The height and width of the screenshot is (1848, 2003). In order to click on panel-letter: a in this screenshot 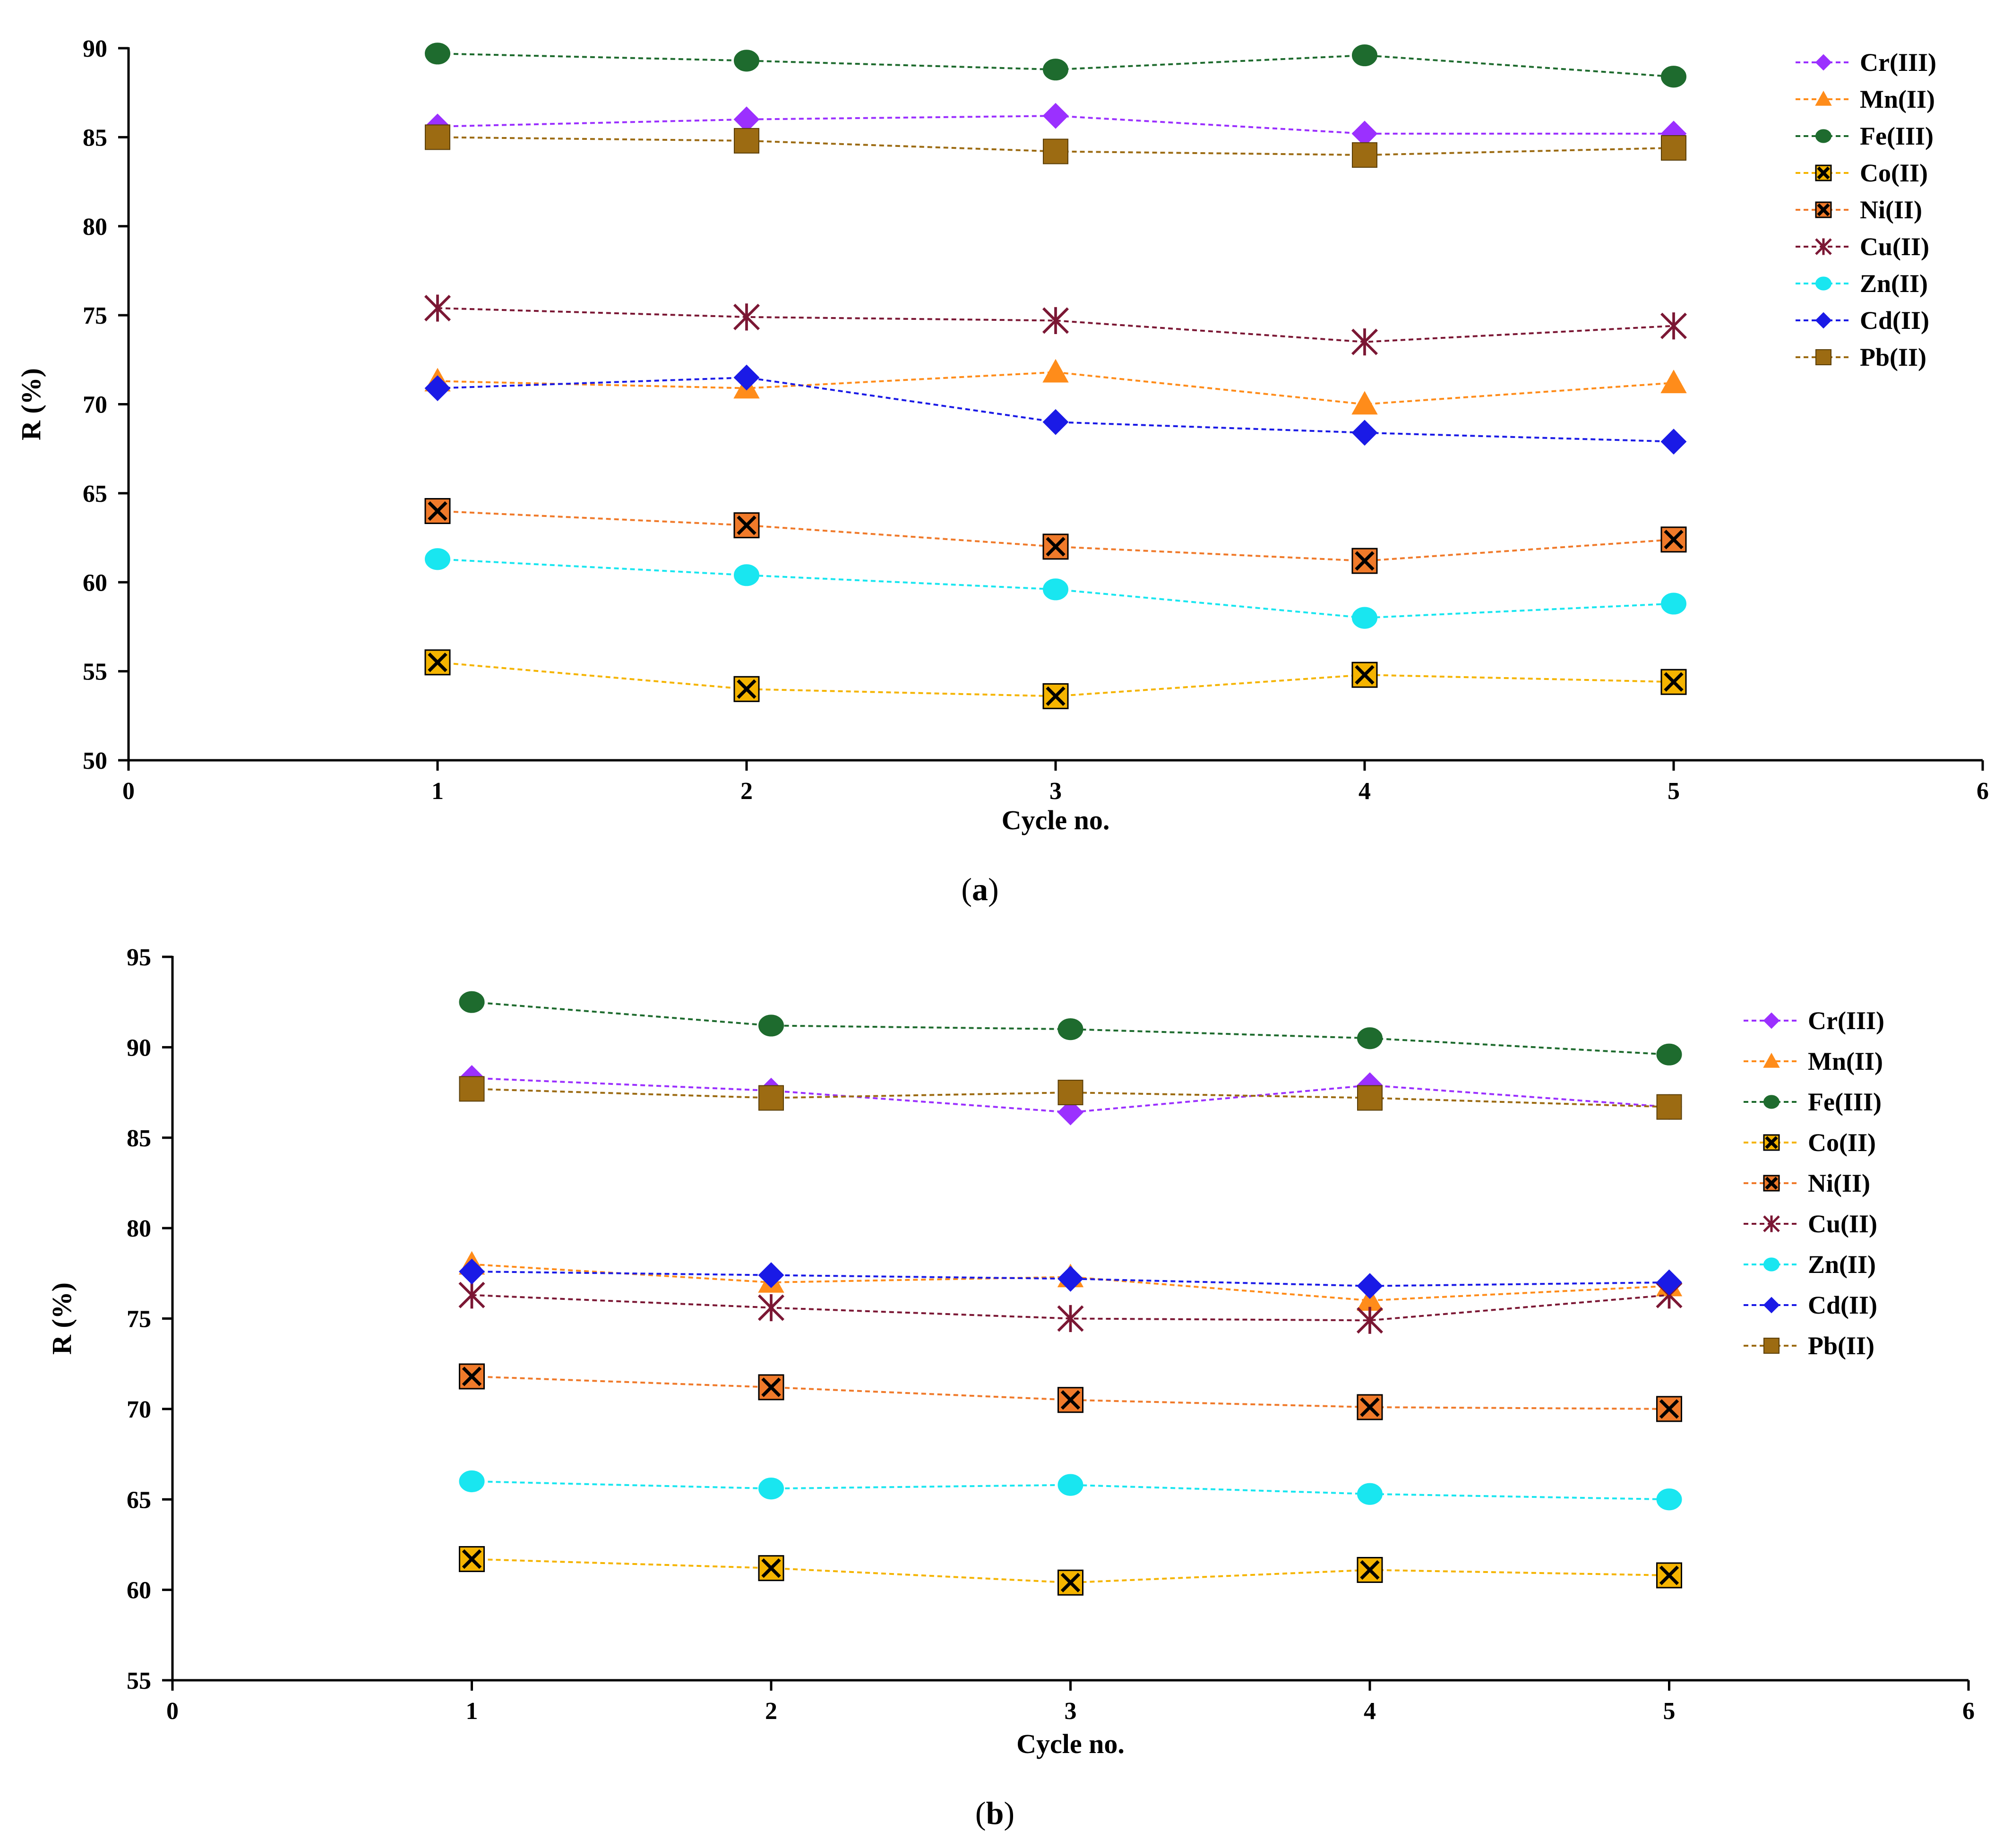, I will do `click(980, 889)`.